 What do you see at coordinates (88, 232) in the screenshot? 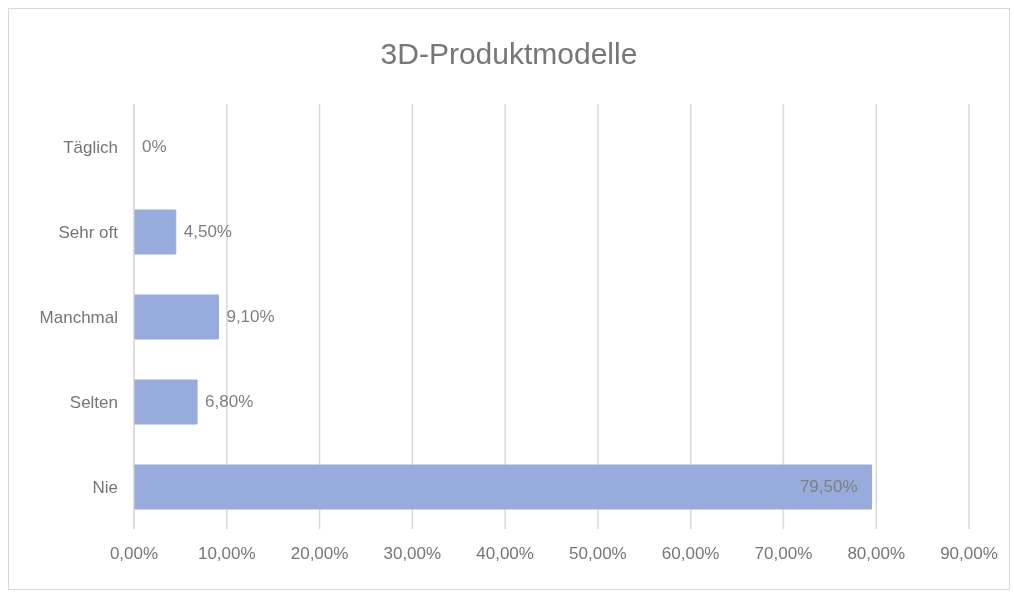
I see `y-tick-label: Sehr oft` at bounding box center [88, 232].